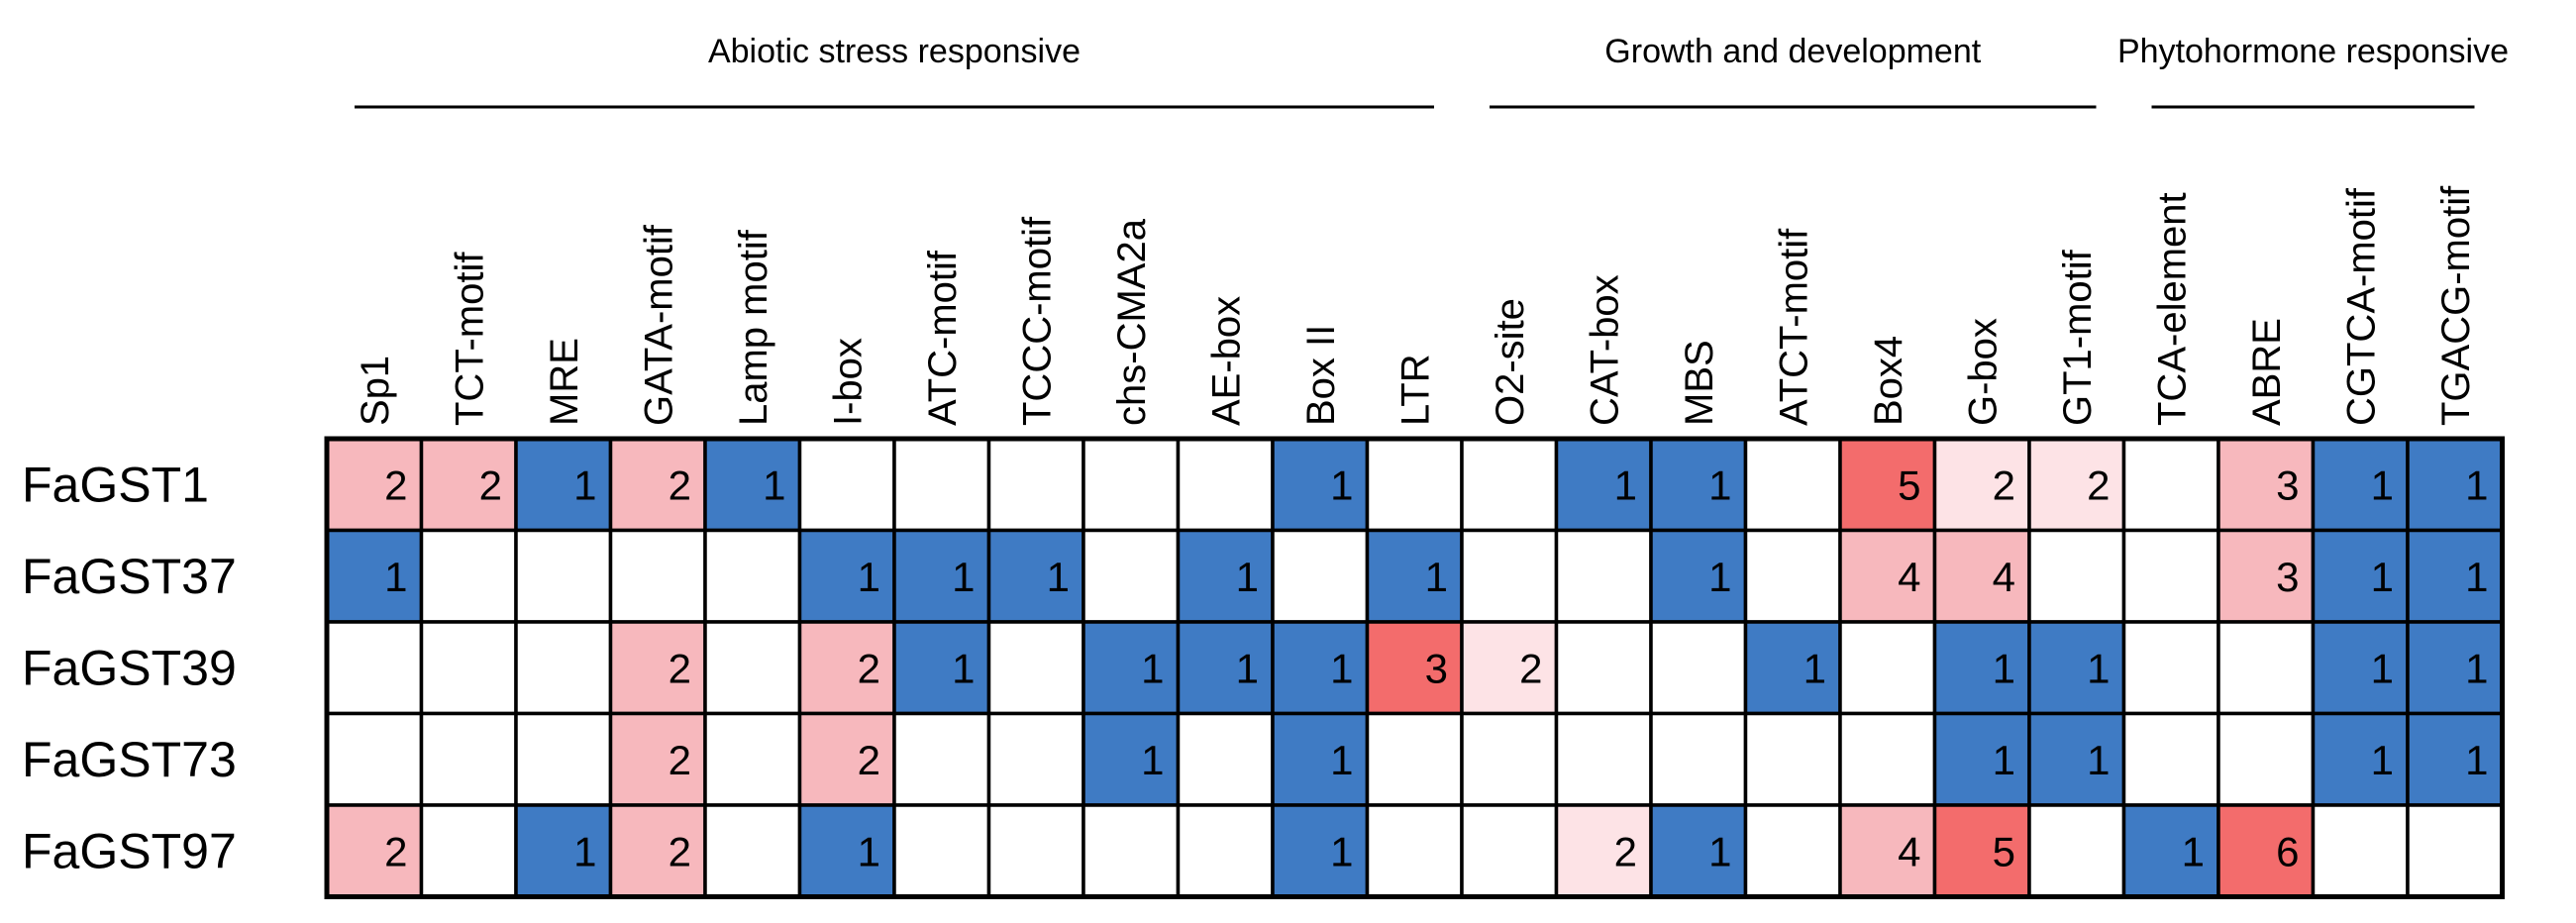  Describe the element at coordinates (894, 51) in the screenshot. I see `group-title-0: Abiotic stress responsive` at that location.